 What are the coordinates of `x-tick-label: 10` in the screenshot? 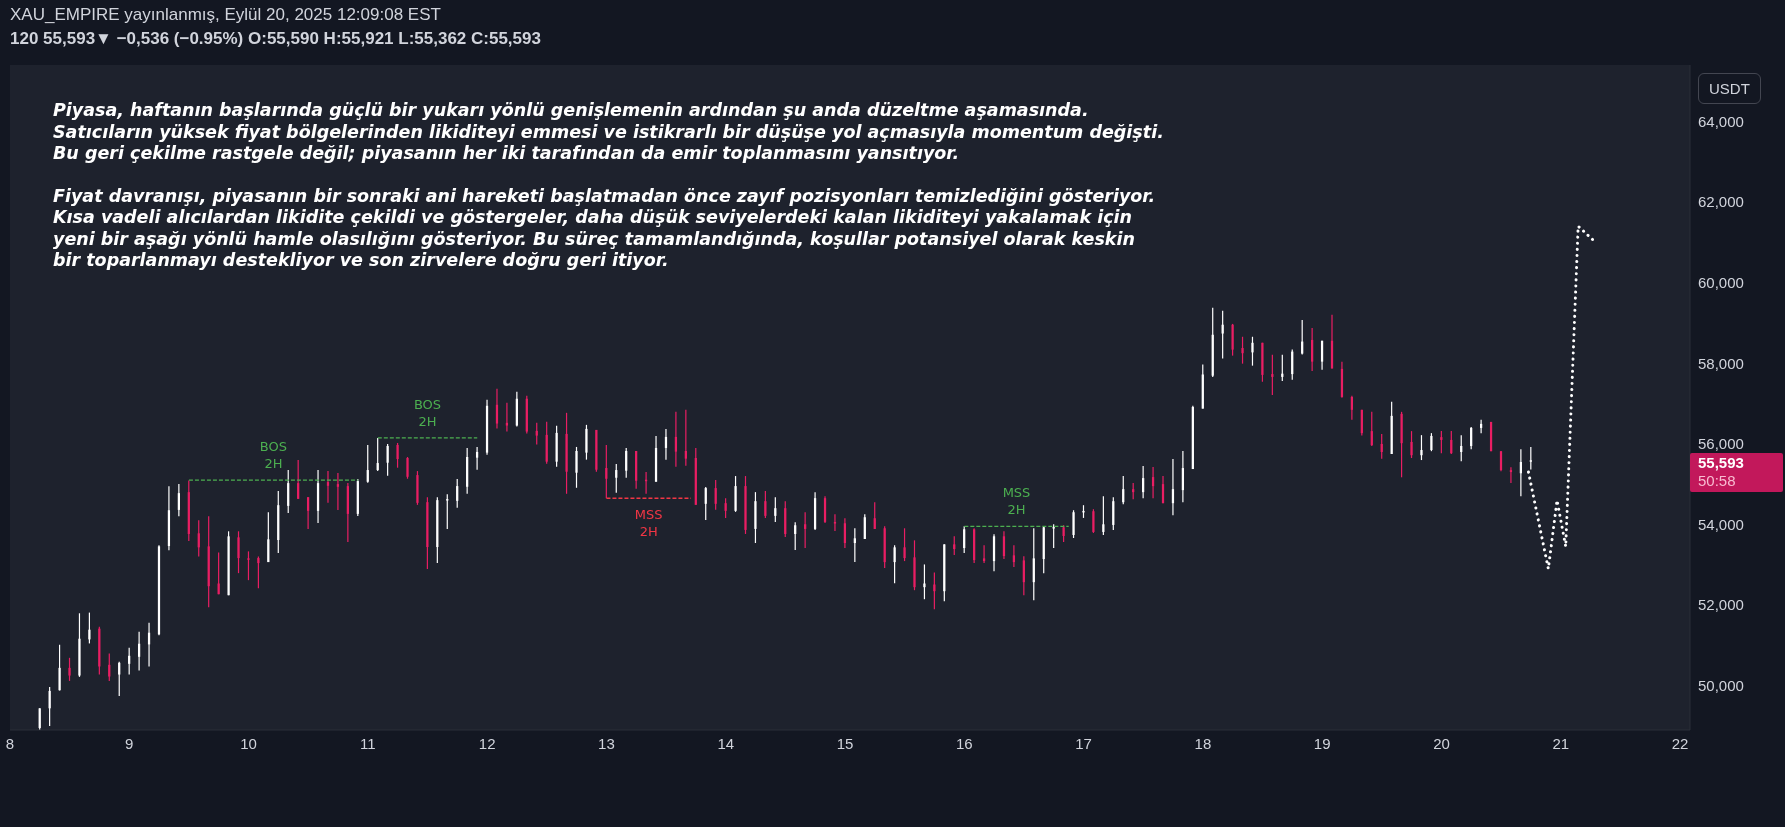 It's located at (248, 743).